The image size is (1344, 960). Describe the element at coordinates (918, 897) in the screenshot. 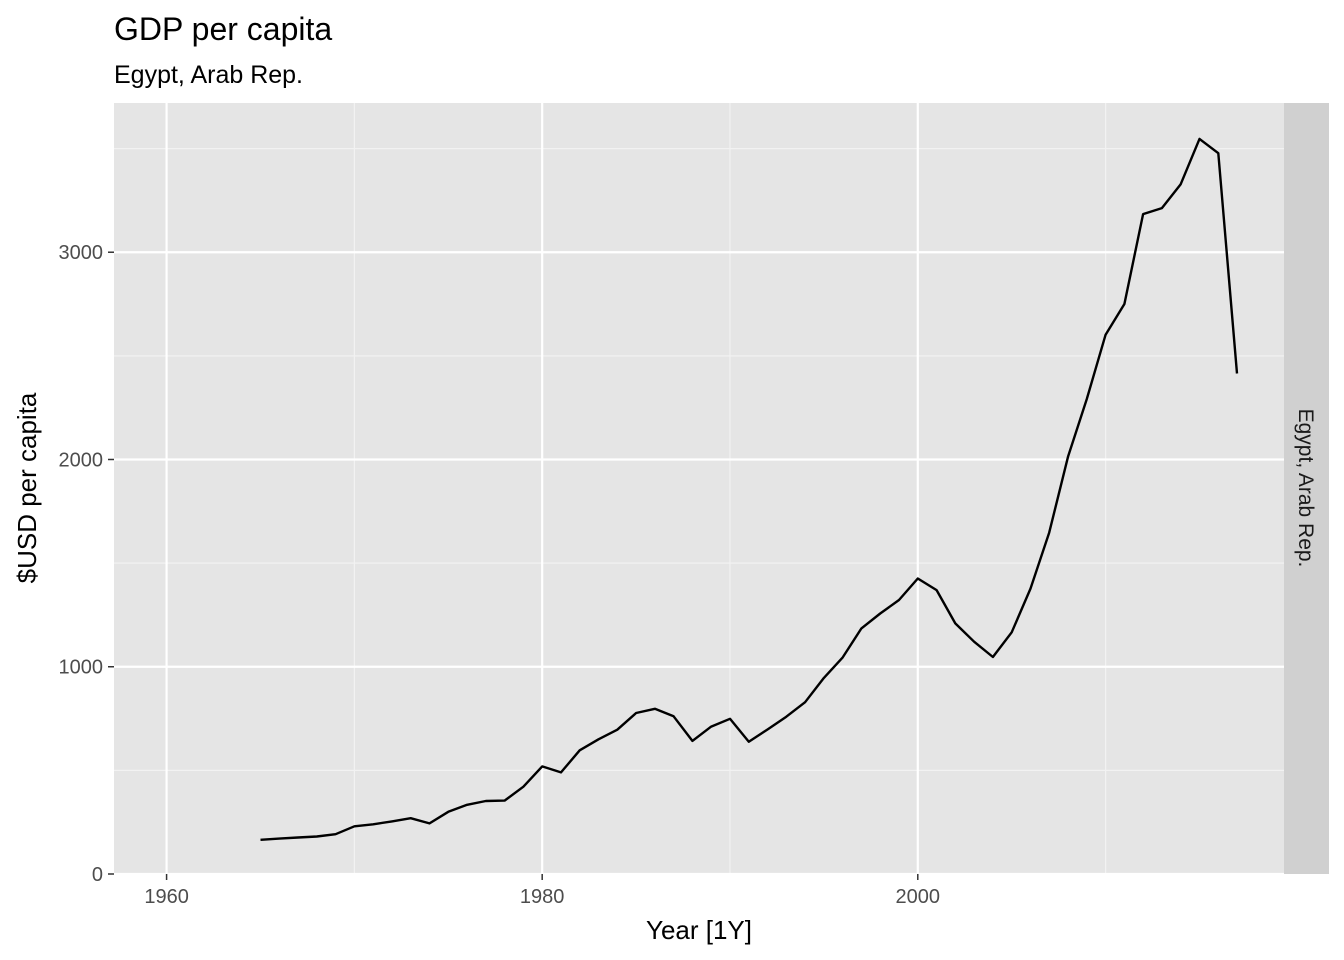

I see `x-tick-label: 2000` at that location.